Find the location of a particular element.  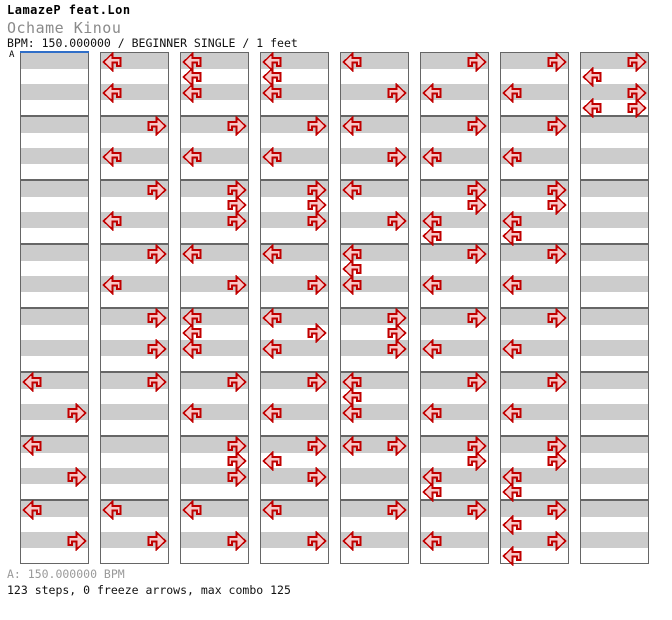

bpm-marker-label: A is located at coordinates (12, 55).